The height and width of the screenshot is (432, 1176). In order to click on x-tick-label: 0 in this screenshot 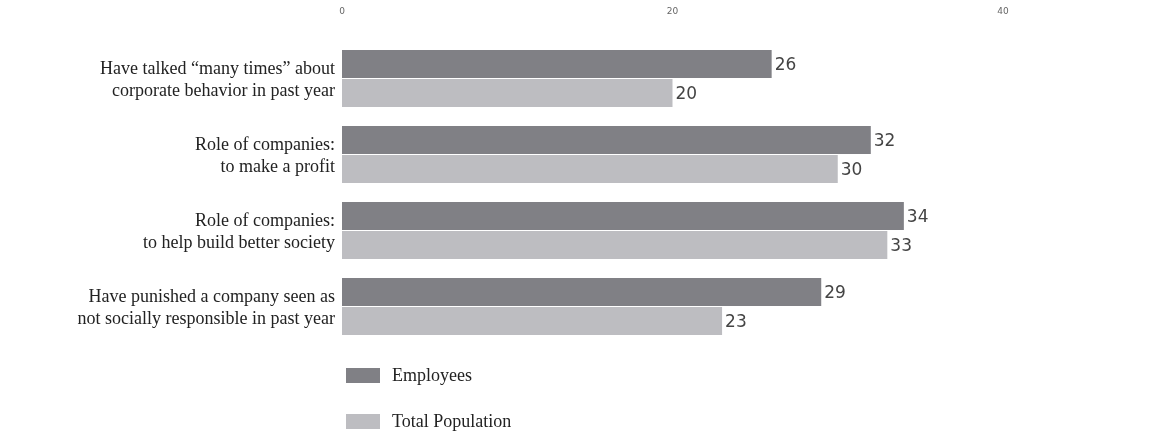, I will do `click(342, 11)`.